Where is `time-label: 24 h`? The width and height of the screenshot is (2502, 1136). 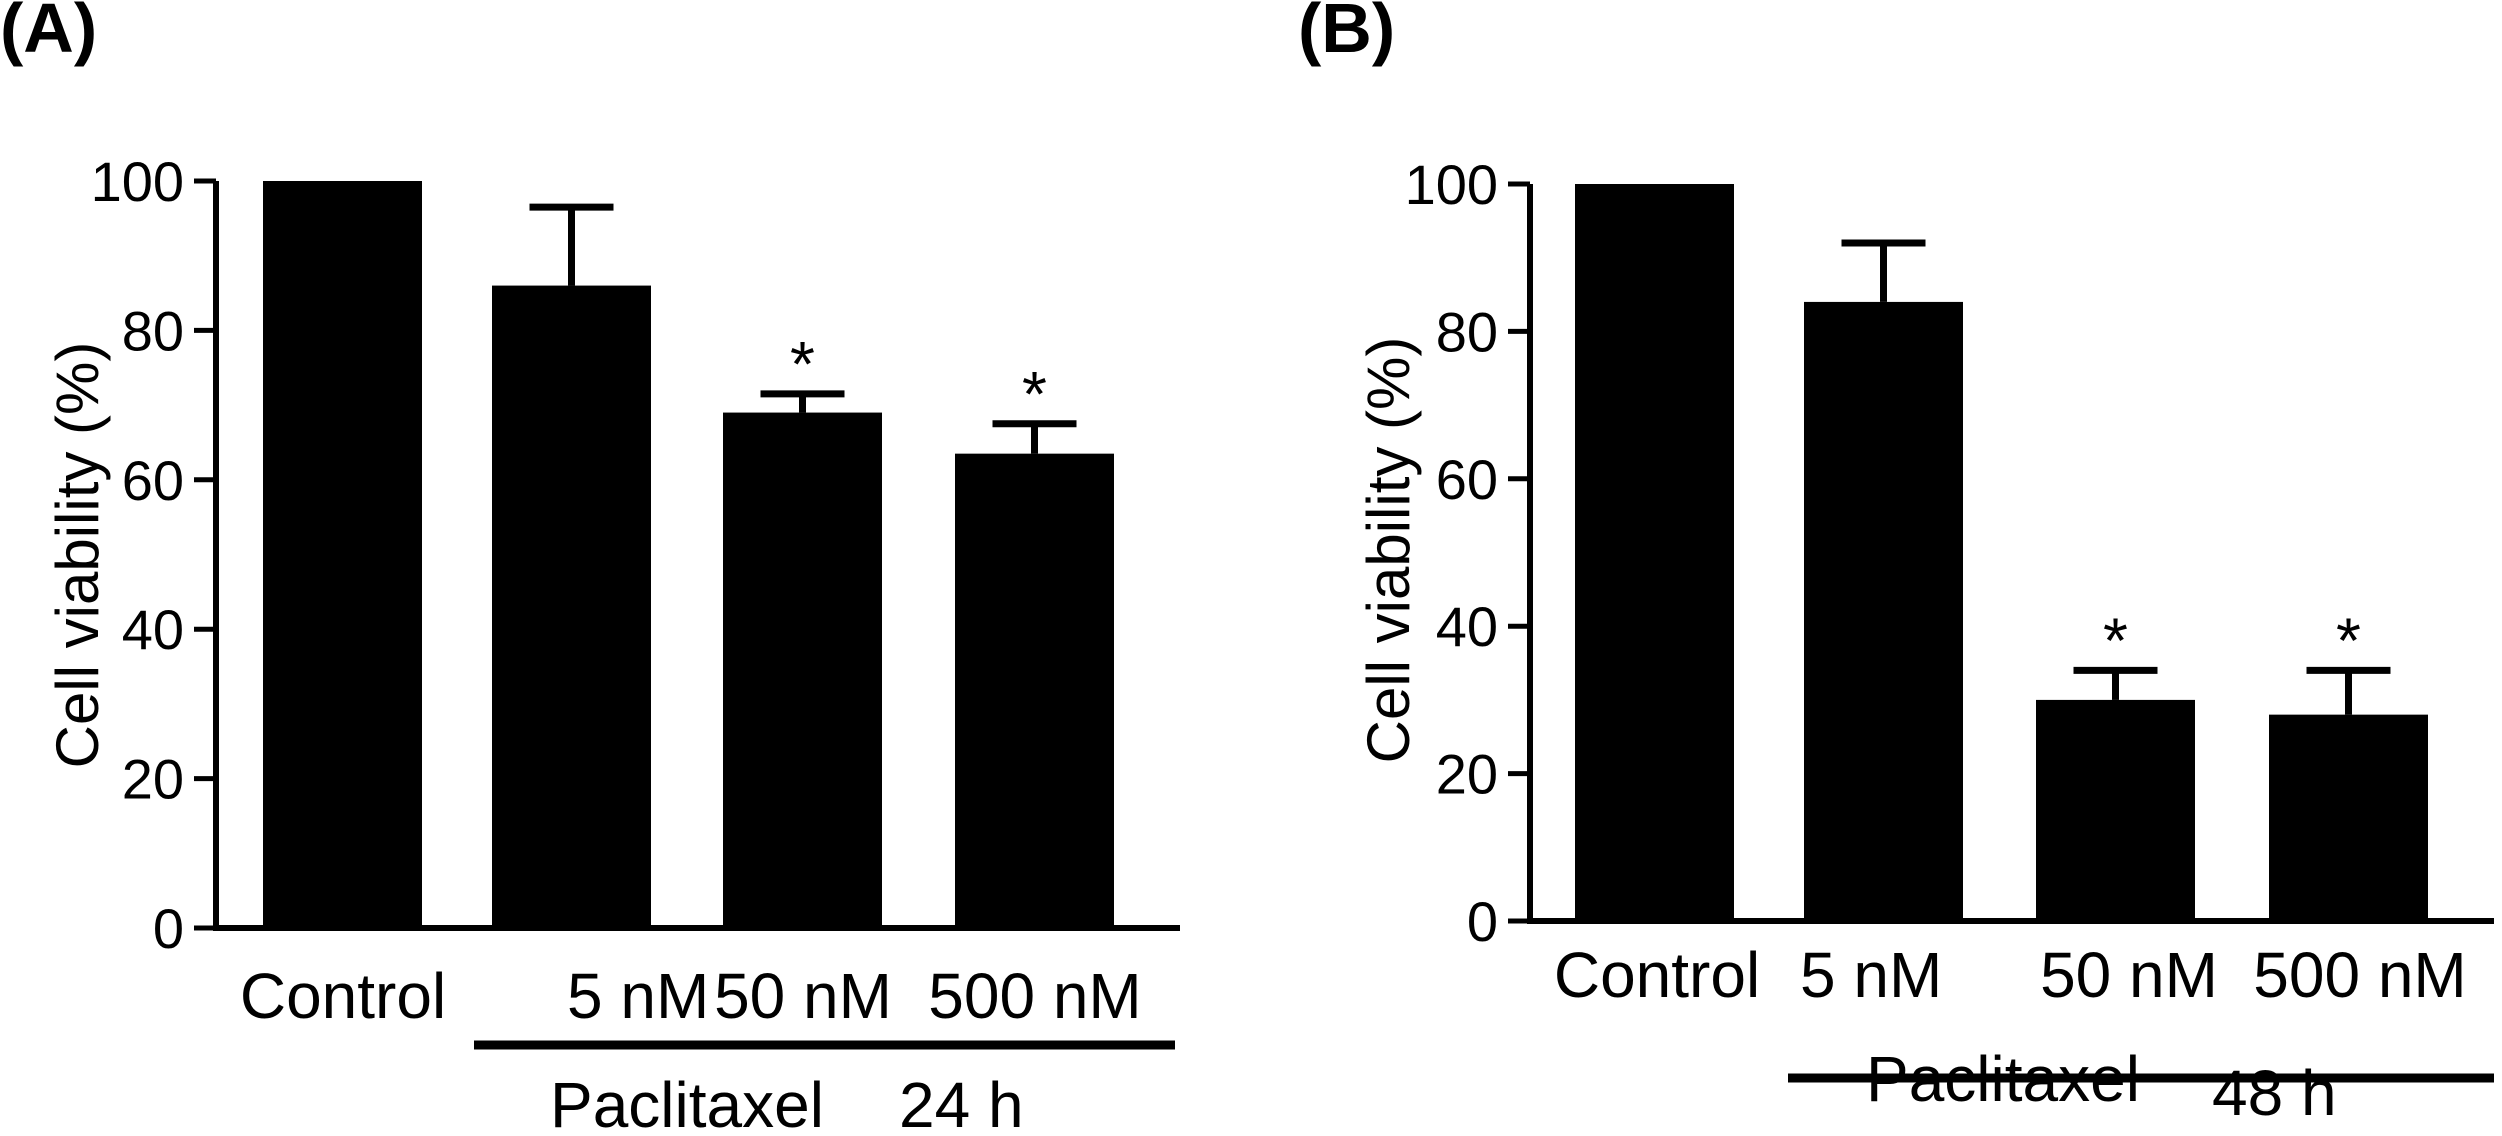
time-label: 24 h is located at coordinates (961, 1102).